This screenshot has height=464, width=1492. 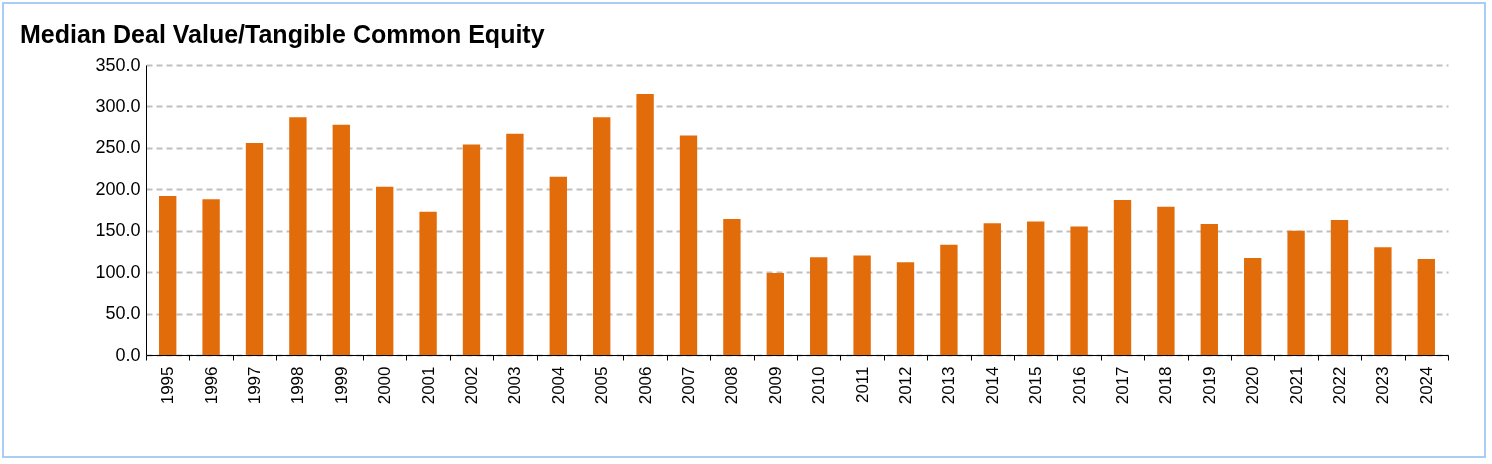 I want to click on y-tick-label: 0.0, so click(x=128, y=354).